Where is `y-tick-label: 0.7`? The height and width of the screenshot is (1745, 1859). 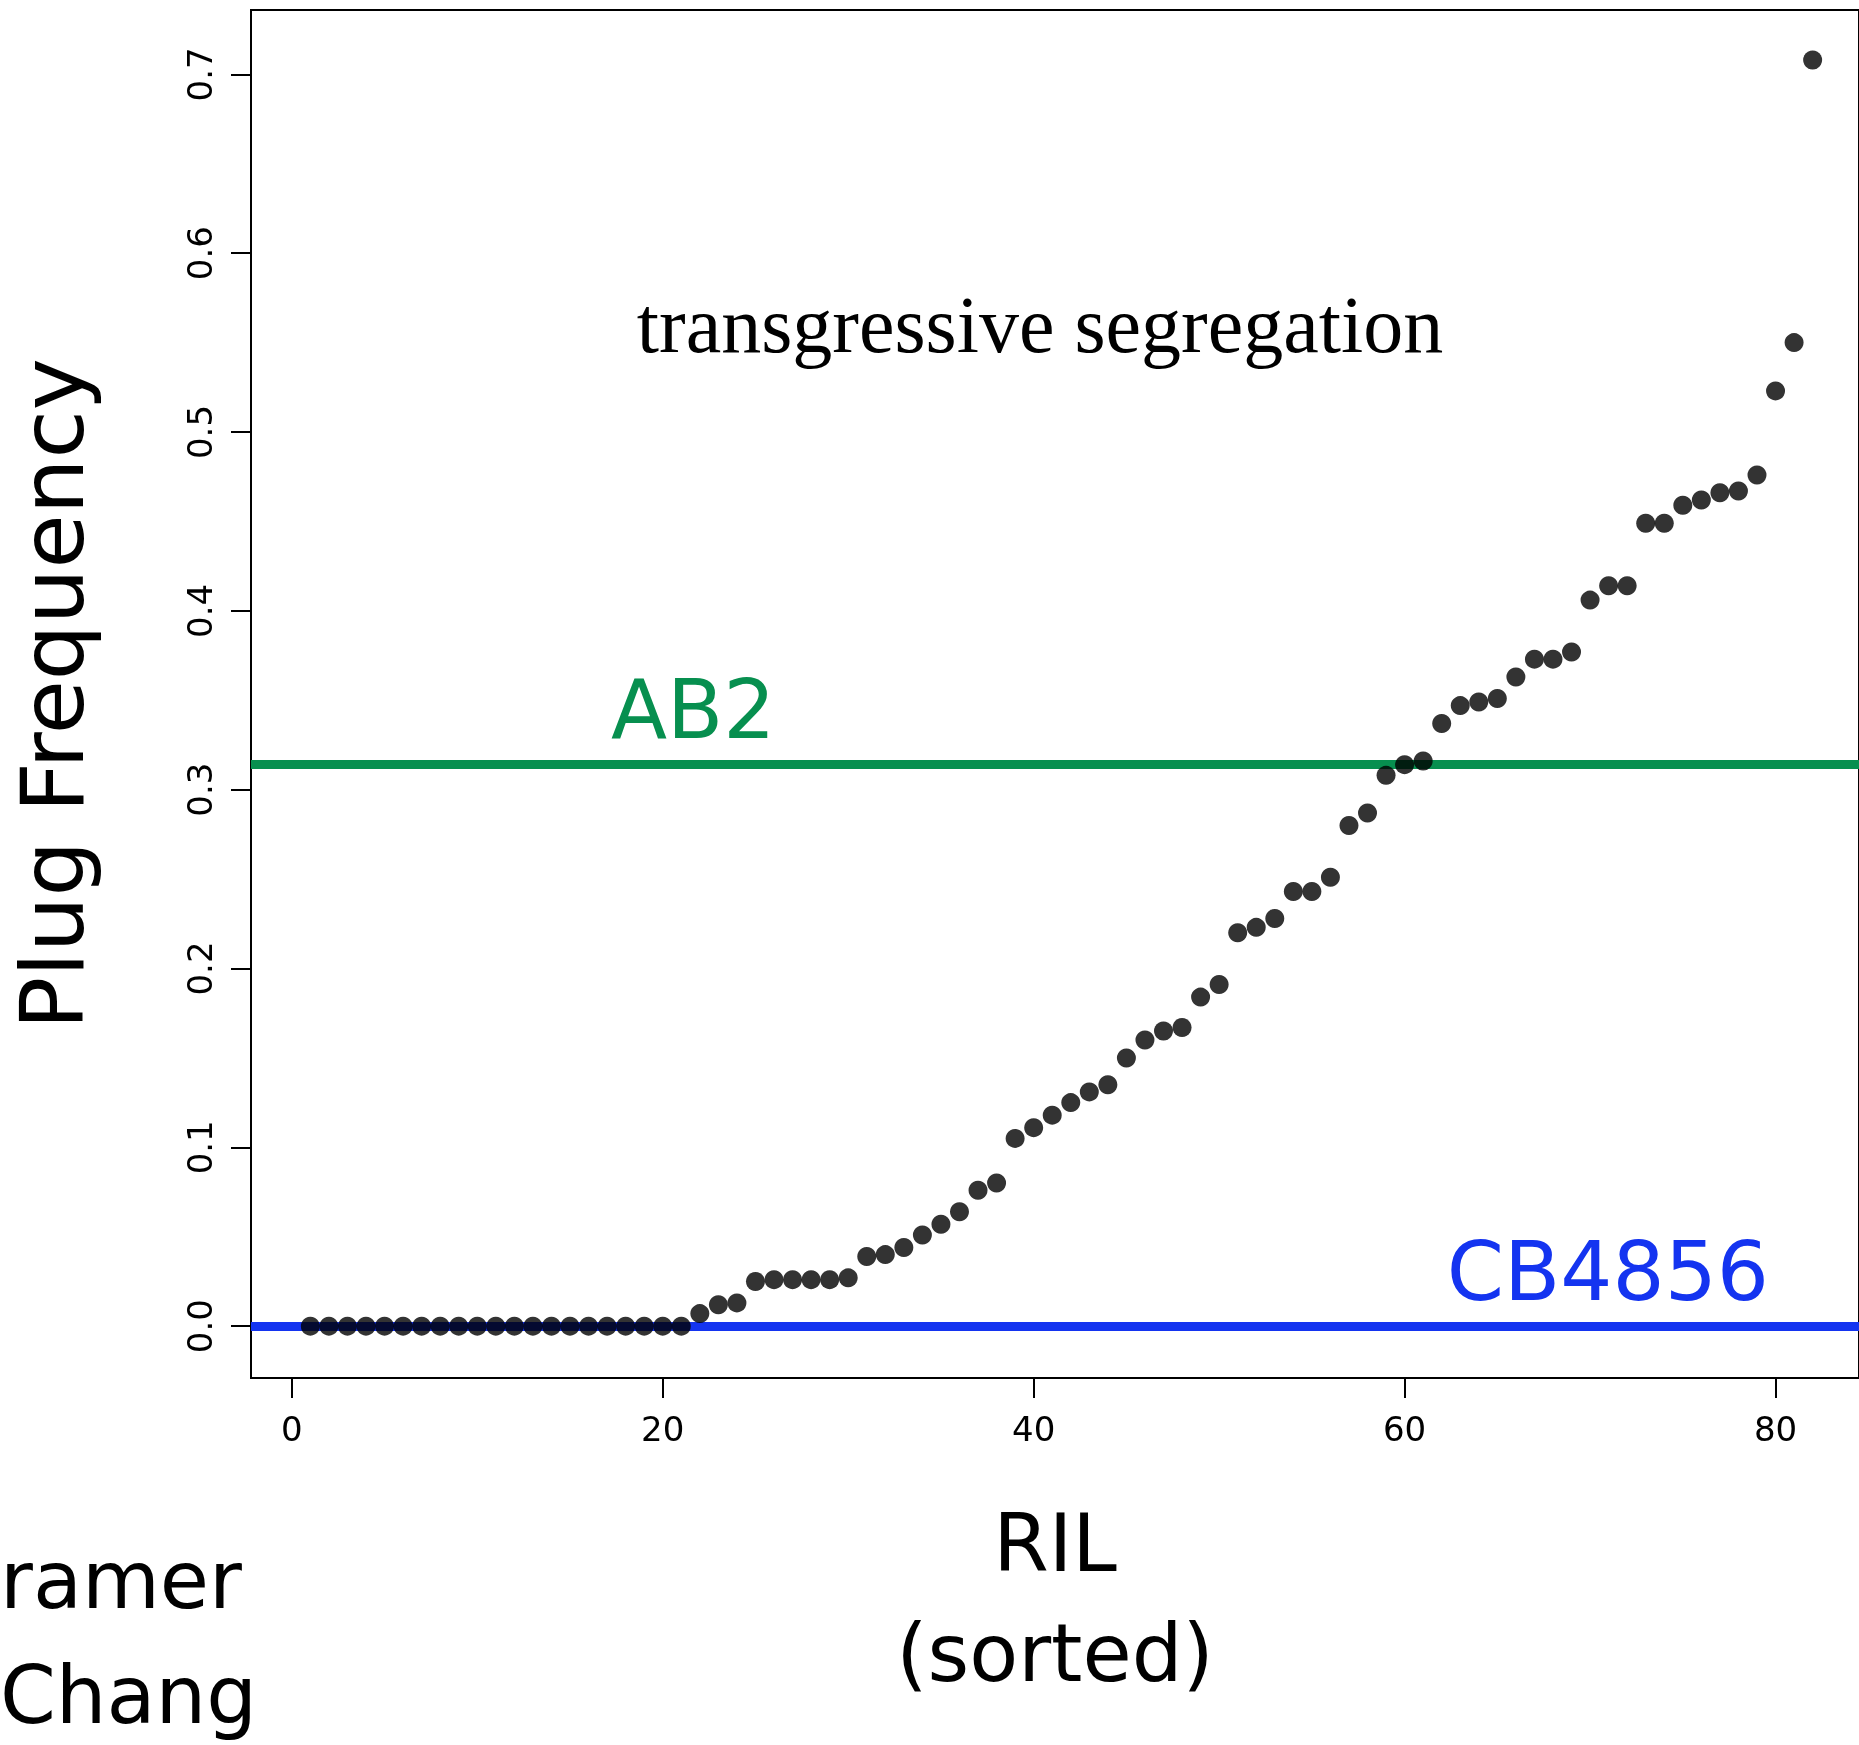 y-tick-label: 0.7 is located at coordinates (200, 74).